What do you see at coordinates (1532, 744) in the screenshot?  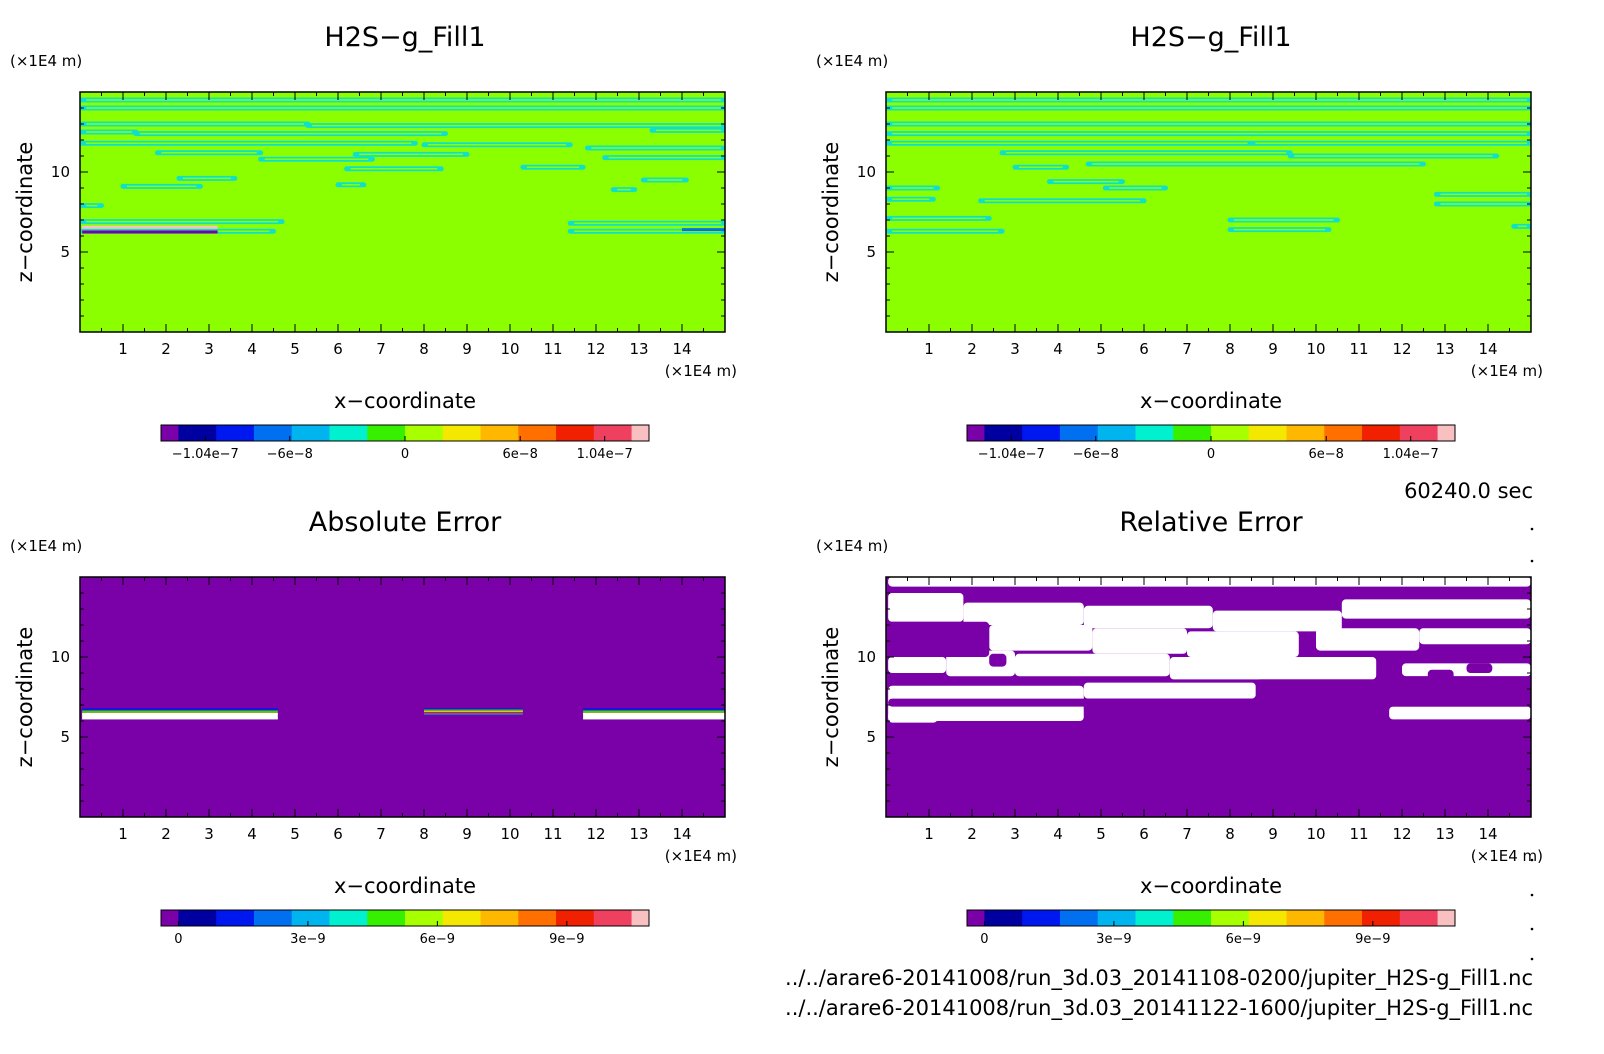 I see `side-dots` at bounding box center [1532, 744].